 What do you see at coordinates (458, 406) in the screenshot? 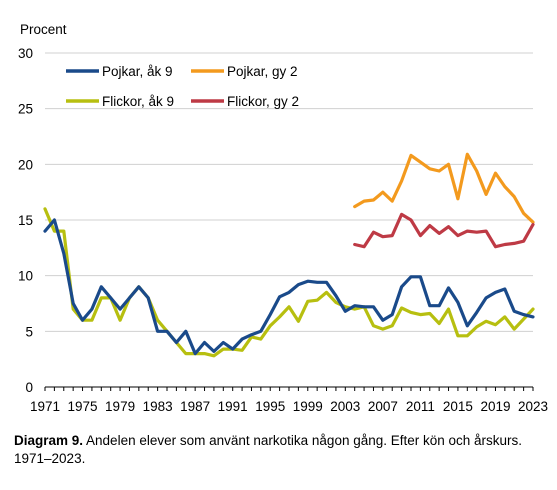
I see `x-tick-label: 2015` at bounding box center [458, 406].